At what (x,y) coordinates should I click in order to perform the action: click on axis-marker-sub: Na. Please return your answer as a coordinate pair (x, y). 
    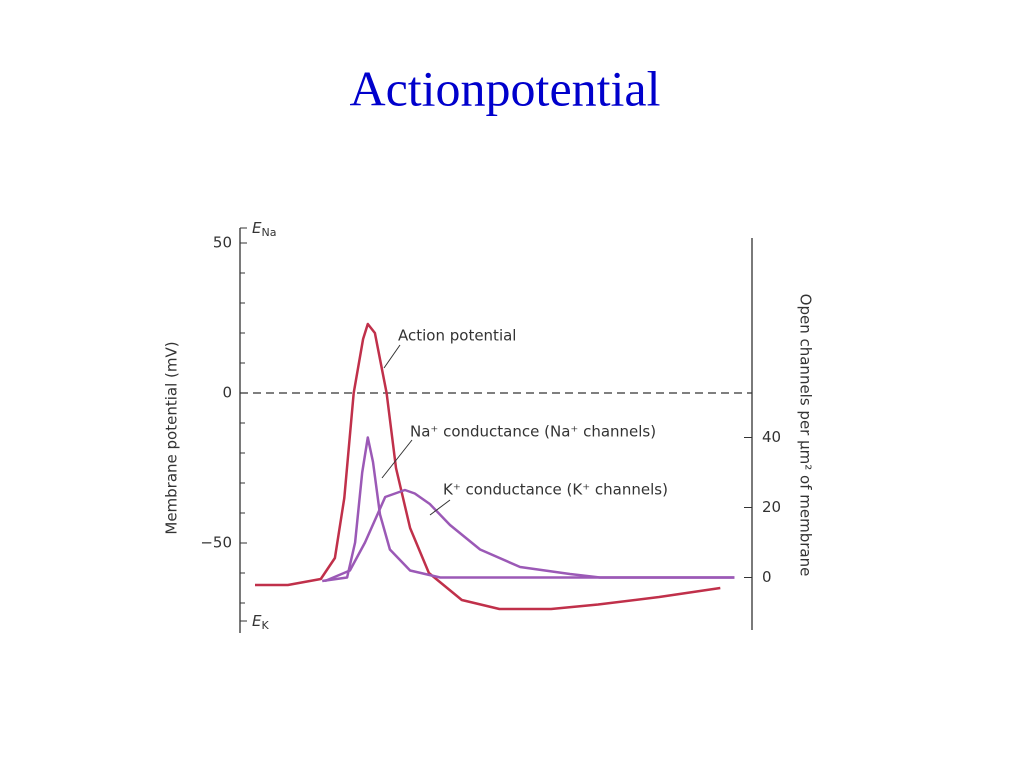
    Looking at the image, I should click on (268, 232).